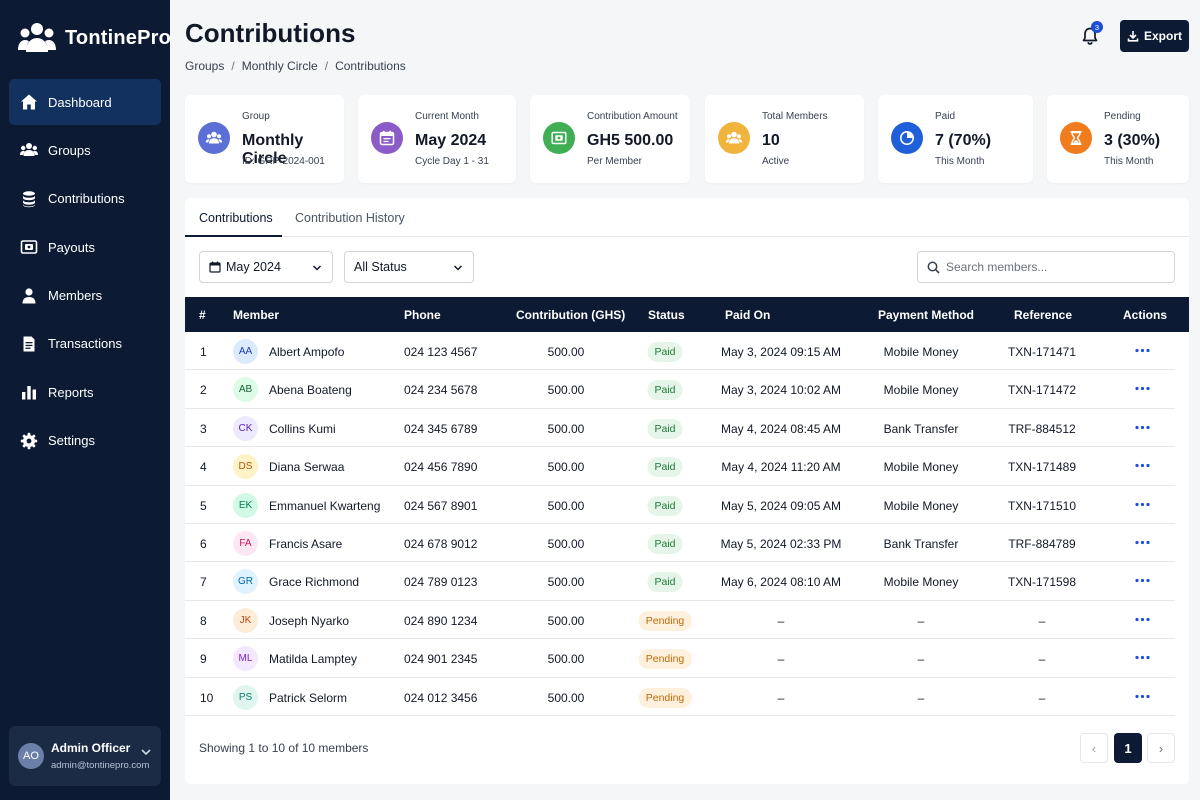 The image size is (1200, 800). What do you see at coordinates (205, 66) in the screenshot?
I see `breadcrumb-groups: Groups` at bounding box center [205, 66].